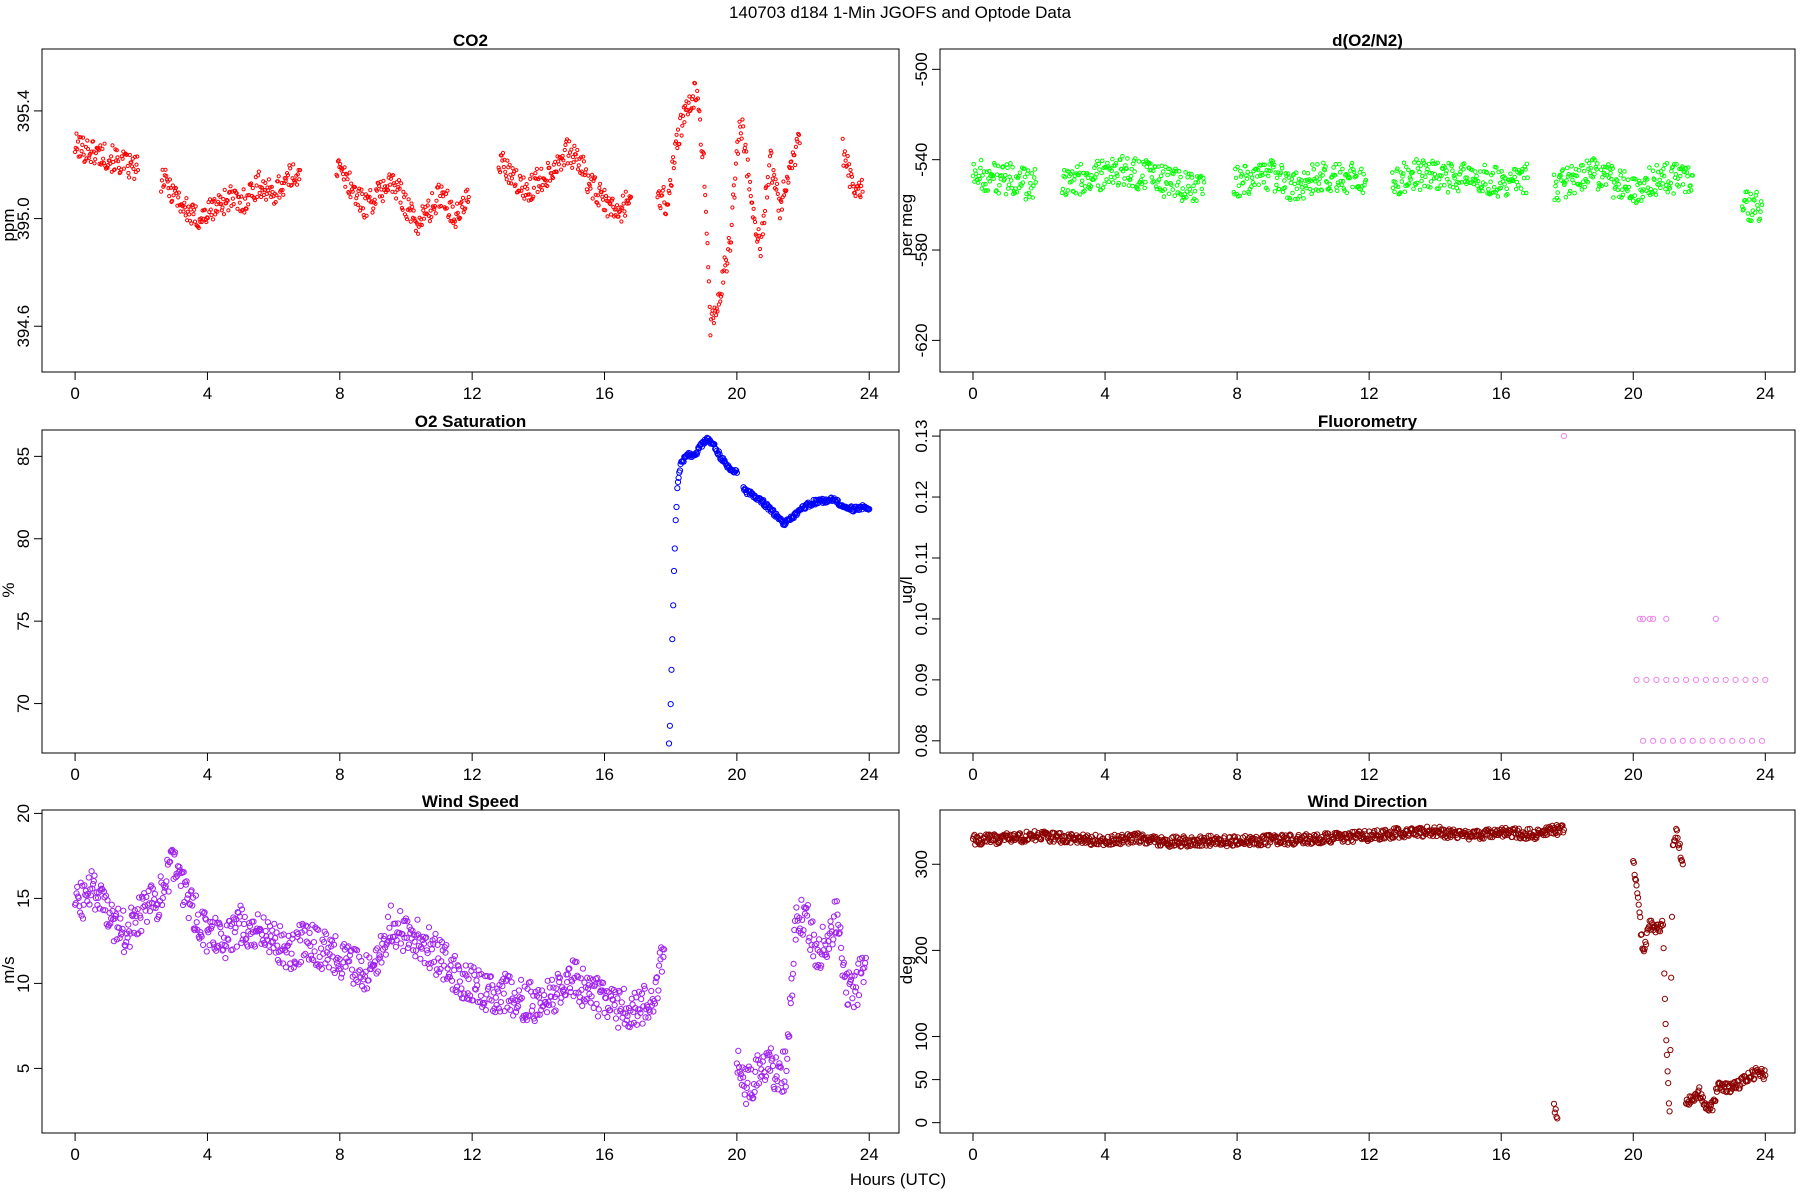  I want to click on x-tick-label: 4, so click(207, 774).